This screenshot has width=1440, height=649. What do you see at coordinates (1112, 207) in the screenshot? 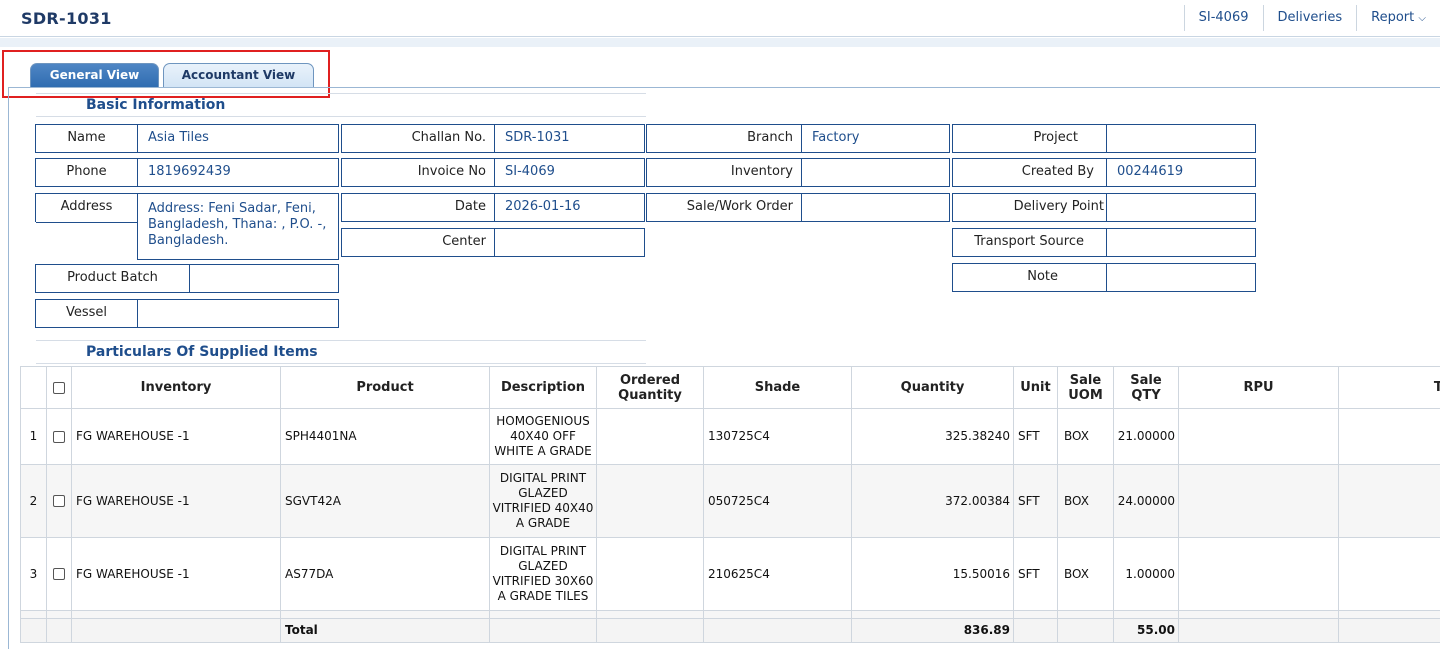
I see `delivery-point-value` at bounding box center [1112, 207].